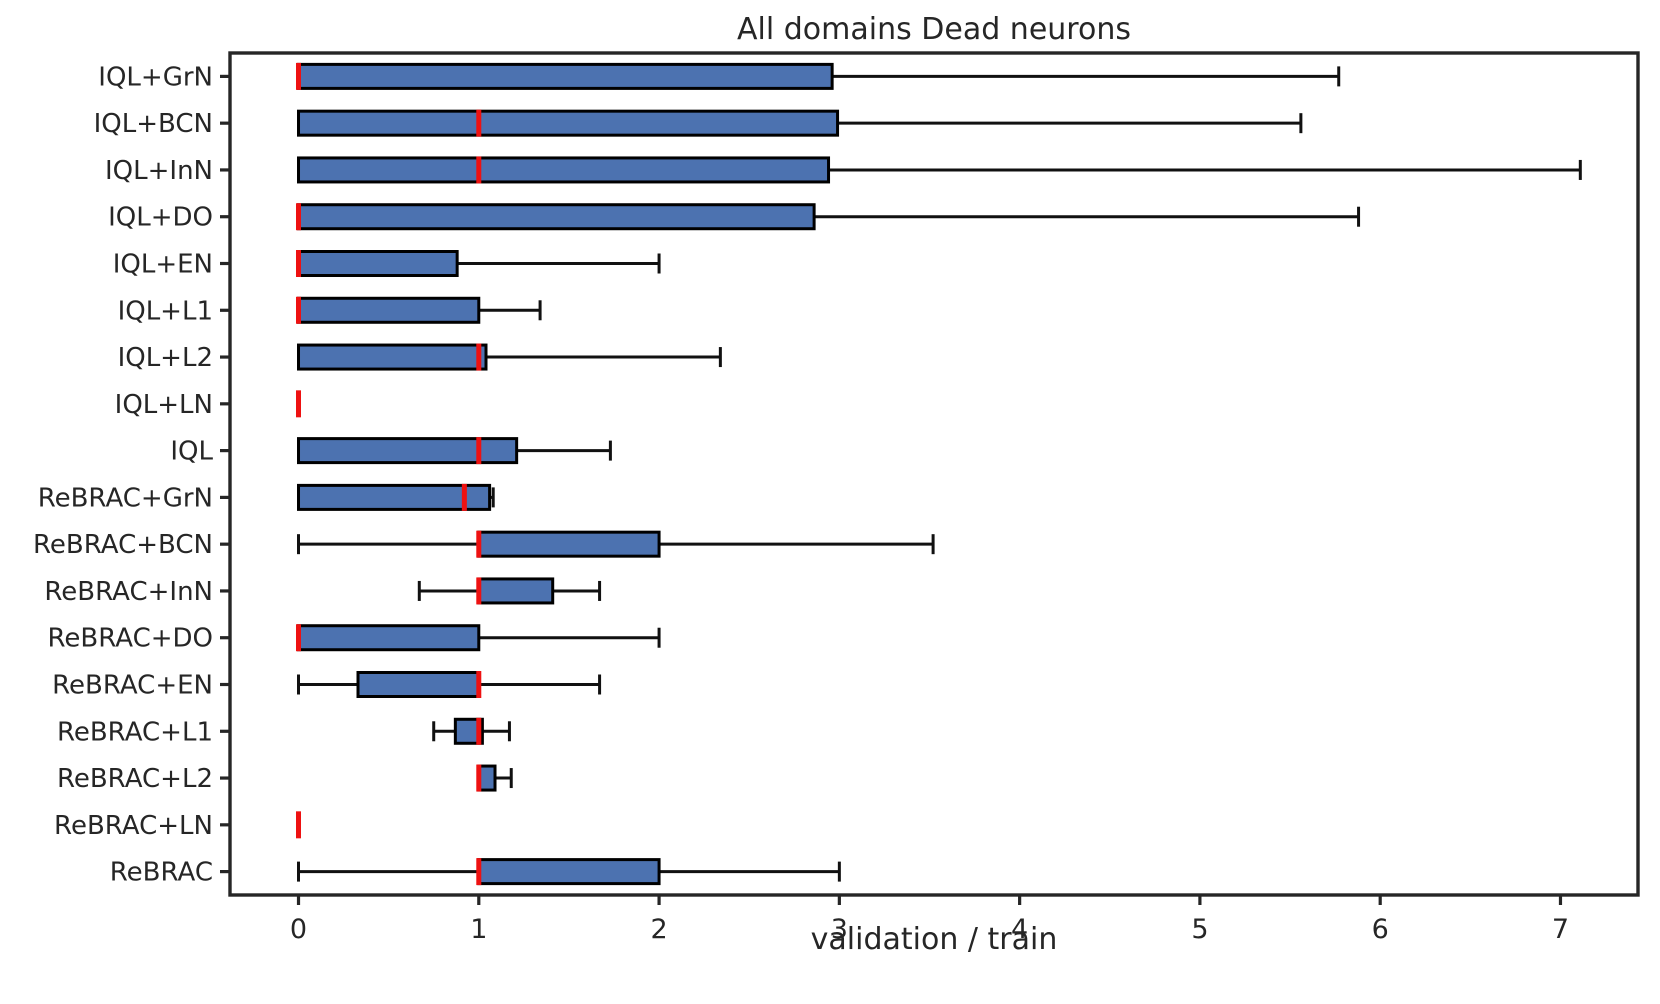  I want to click on category-label: IQL+DO, so click(160, 218).